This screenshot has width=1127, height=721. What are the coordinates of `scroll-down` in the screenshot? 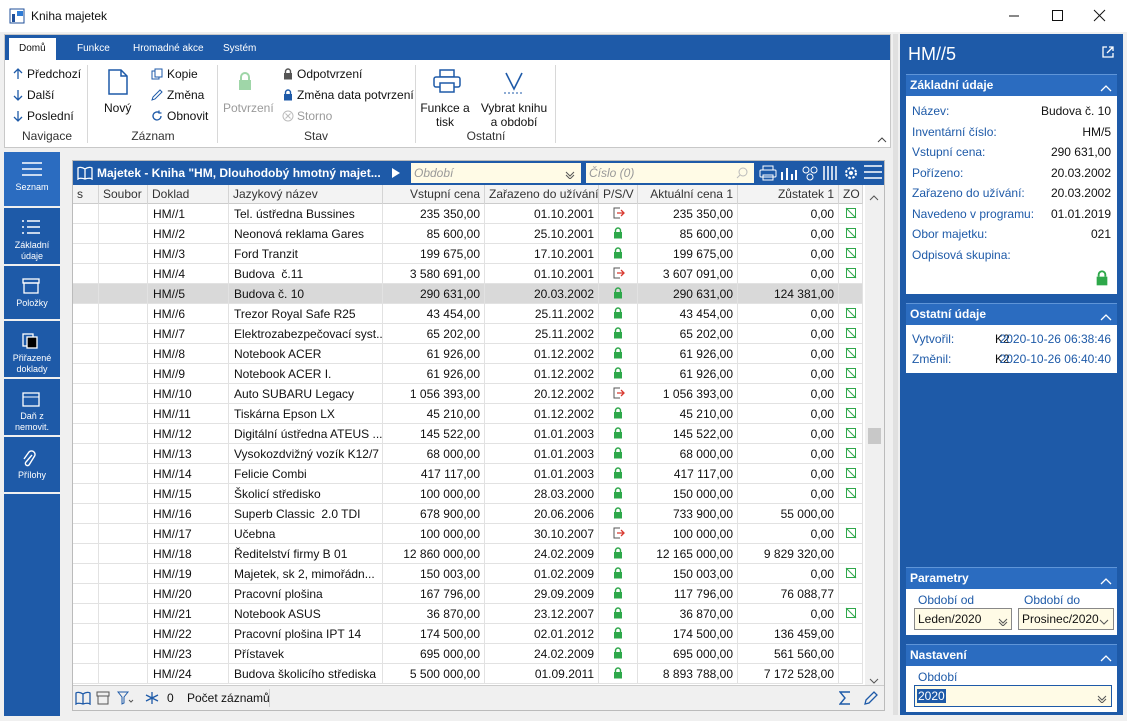 It's located at (874, 680).